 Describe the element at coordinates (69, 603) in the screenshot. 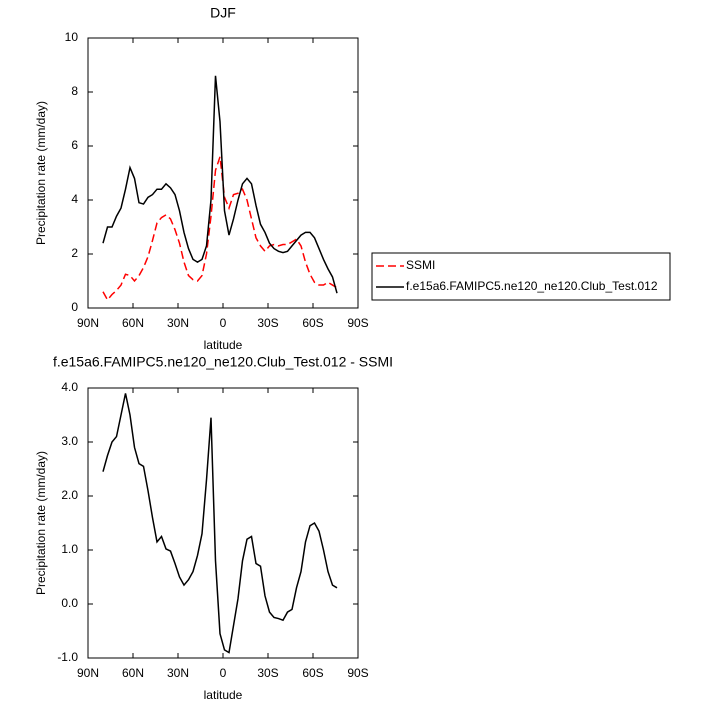

I see `y-tick-label: 0.0` at that location.